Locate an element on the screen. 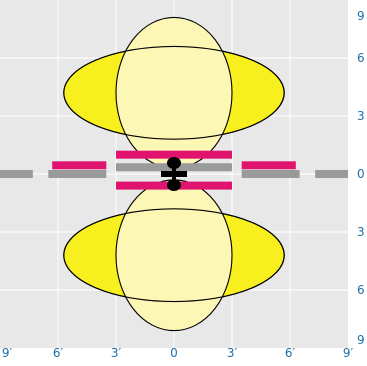 The height and width of the screenshot is (366, 367). x-axis-labels: 9′ 6′ 3′ 0 3′ 6′ 9′ is located at coordinates (178, 353).